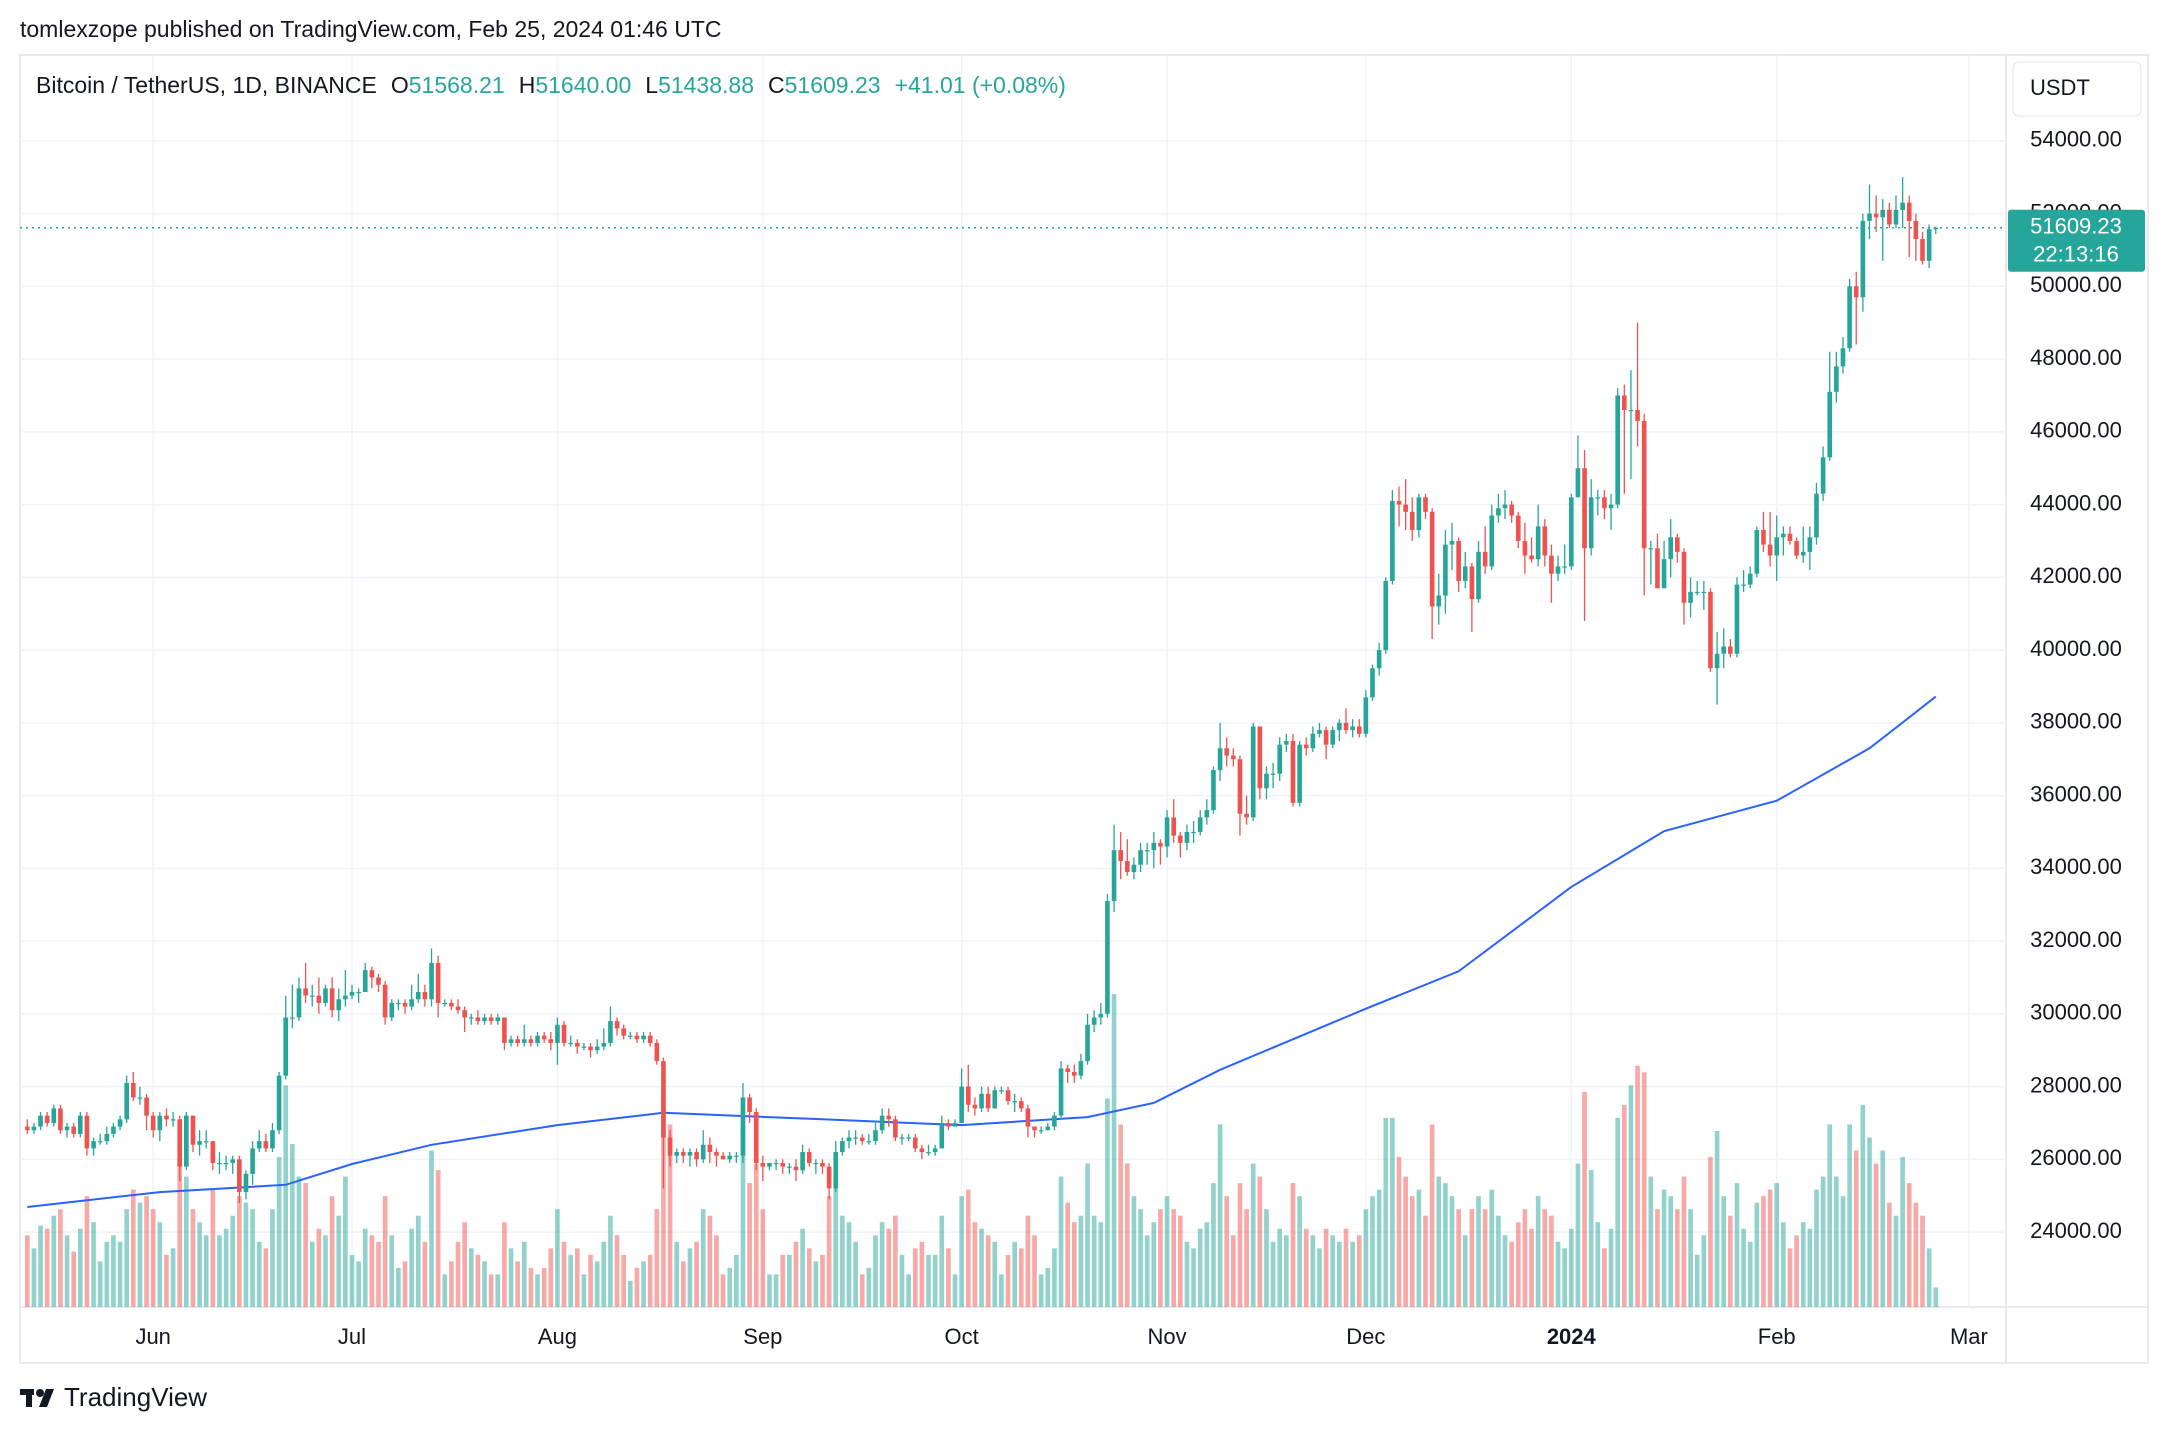 The height and width of the screenshot is (1434, 2174). Describe the element at coordinates (980, 85) in the screenshot. I see `price-change: +41.01 (+0.08%)` at that location.